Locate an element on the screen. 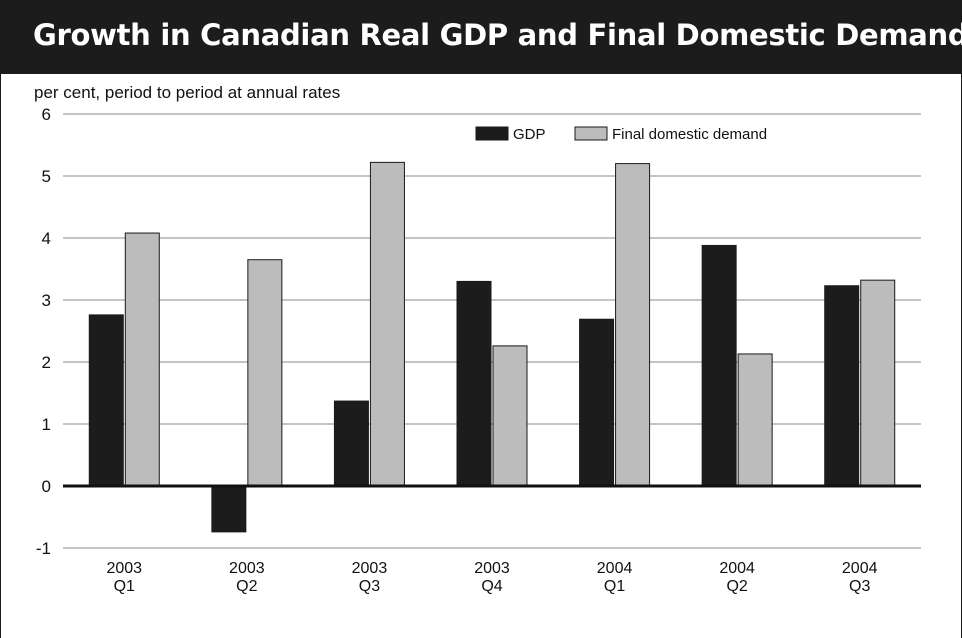 This screenshot has height=638, width=962. y-tick-label: 0 is located at coordinates (46, 486).